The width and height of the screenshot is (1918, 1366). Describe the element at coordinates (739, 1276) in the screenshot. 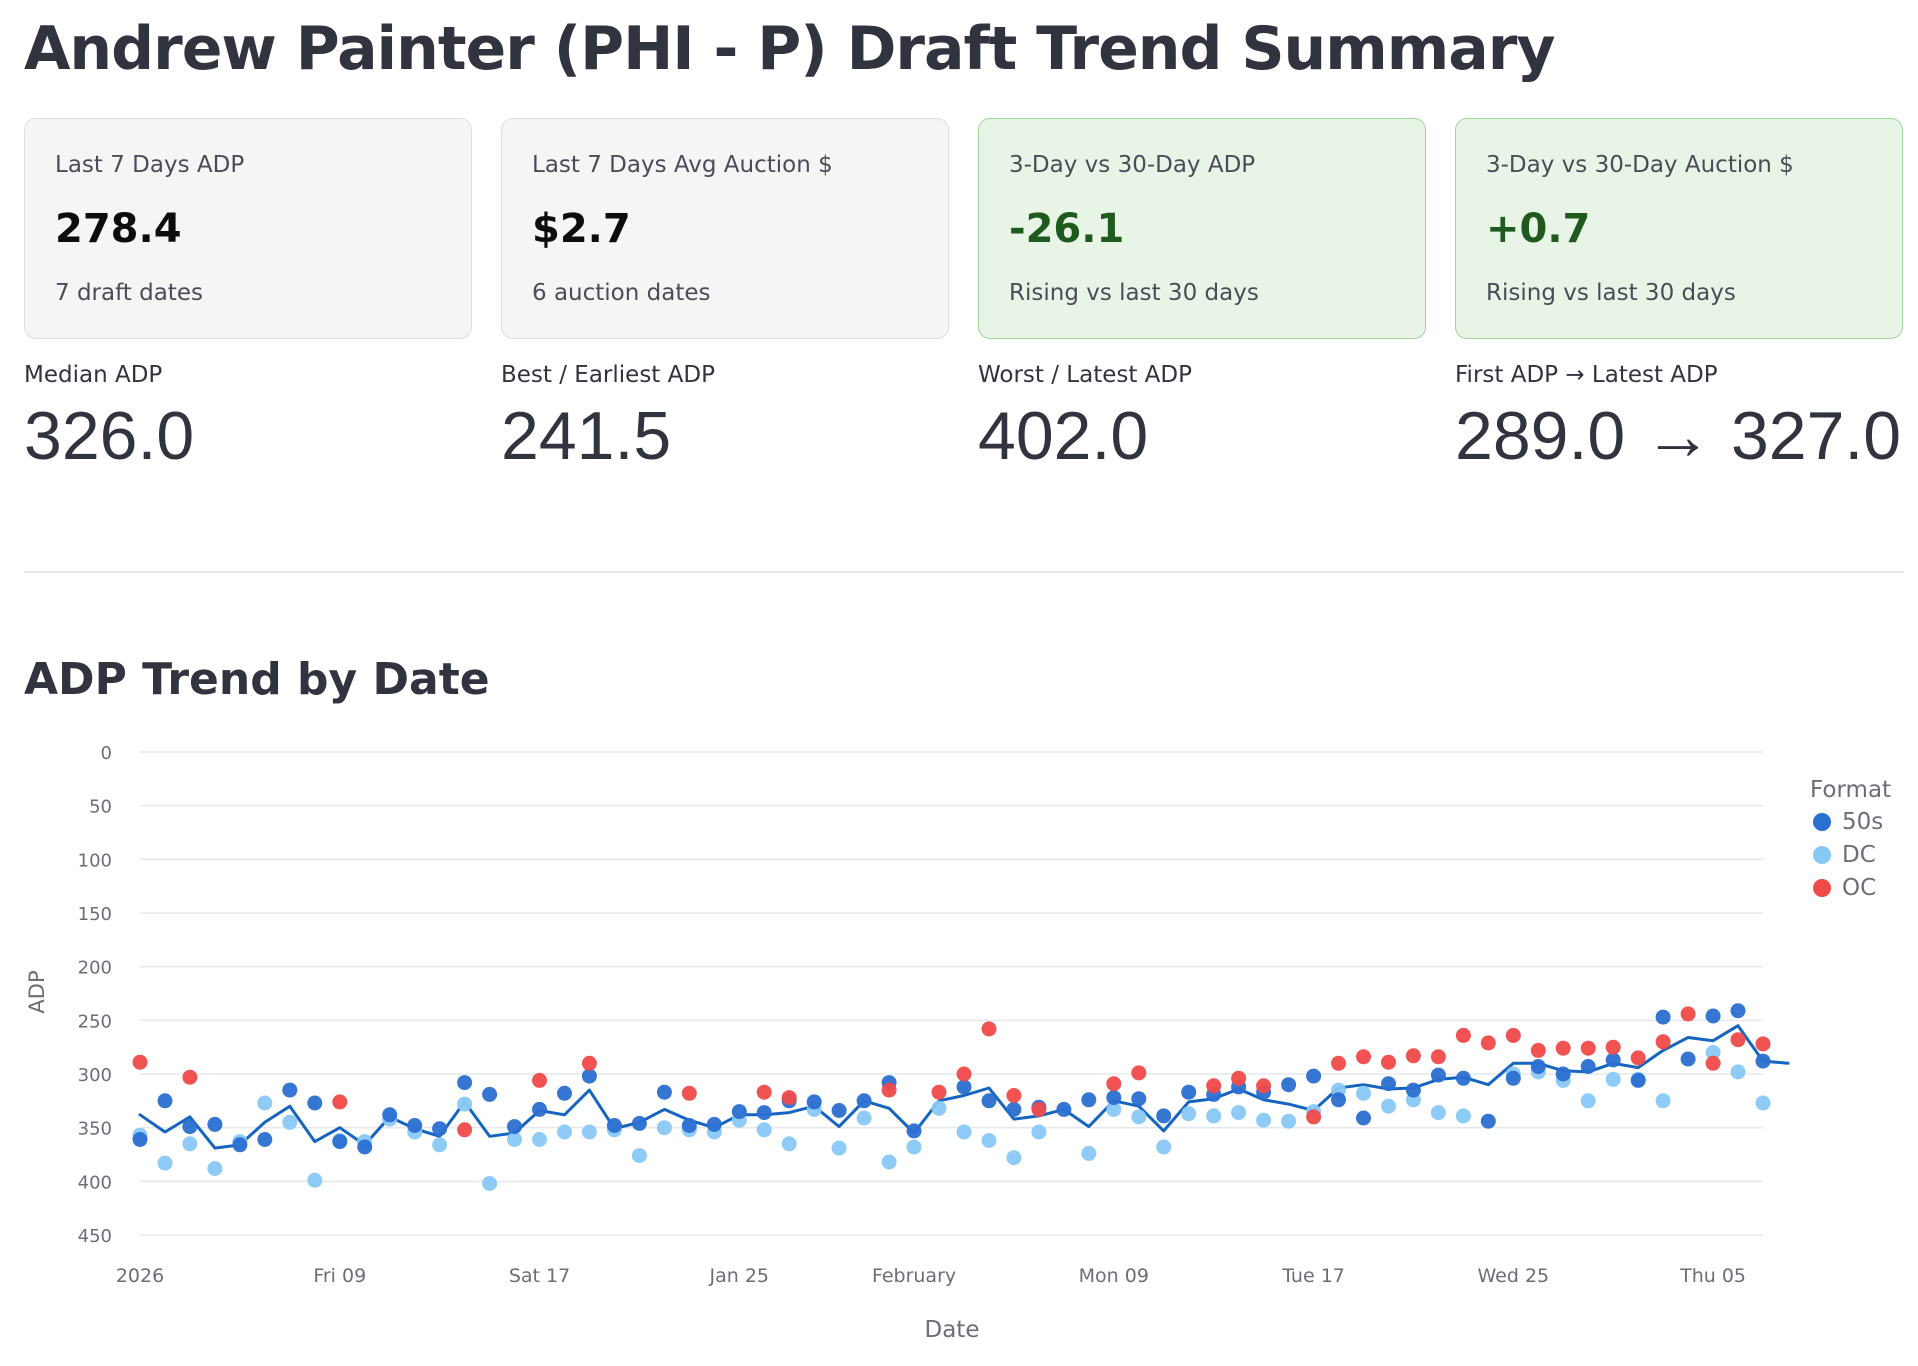

I see `x-tick-label: Jan 25` at that location.